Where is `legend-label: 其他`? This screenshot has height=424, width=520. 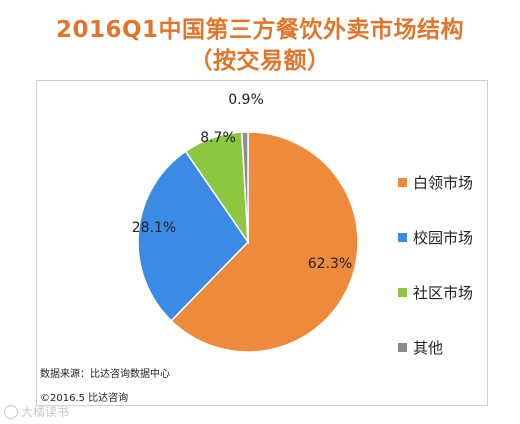 legend-label: 其他 is located at coordinates (428, 348).